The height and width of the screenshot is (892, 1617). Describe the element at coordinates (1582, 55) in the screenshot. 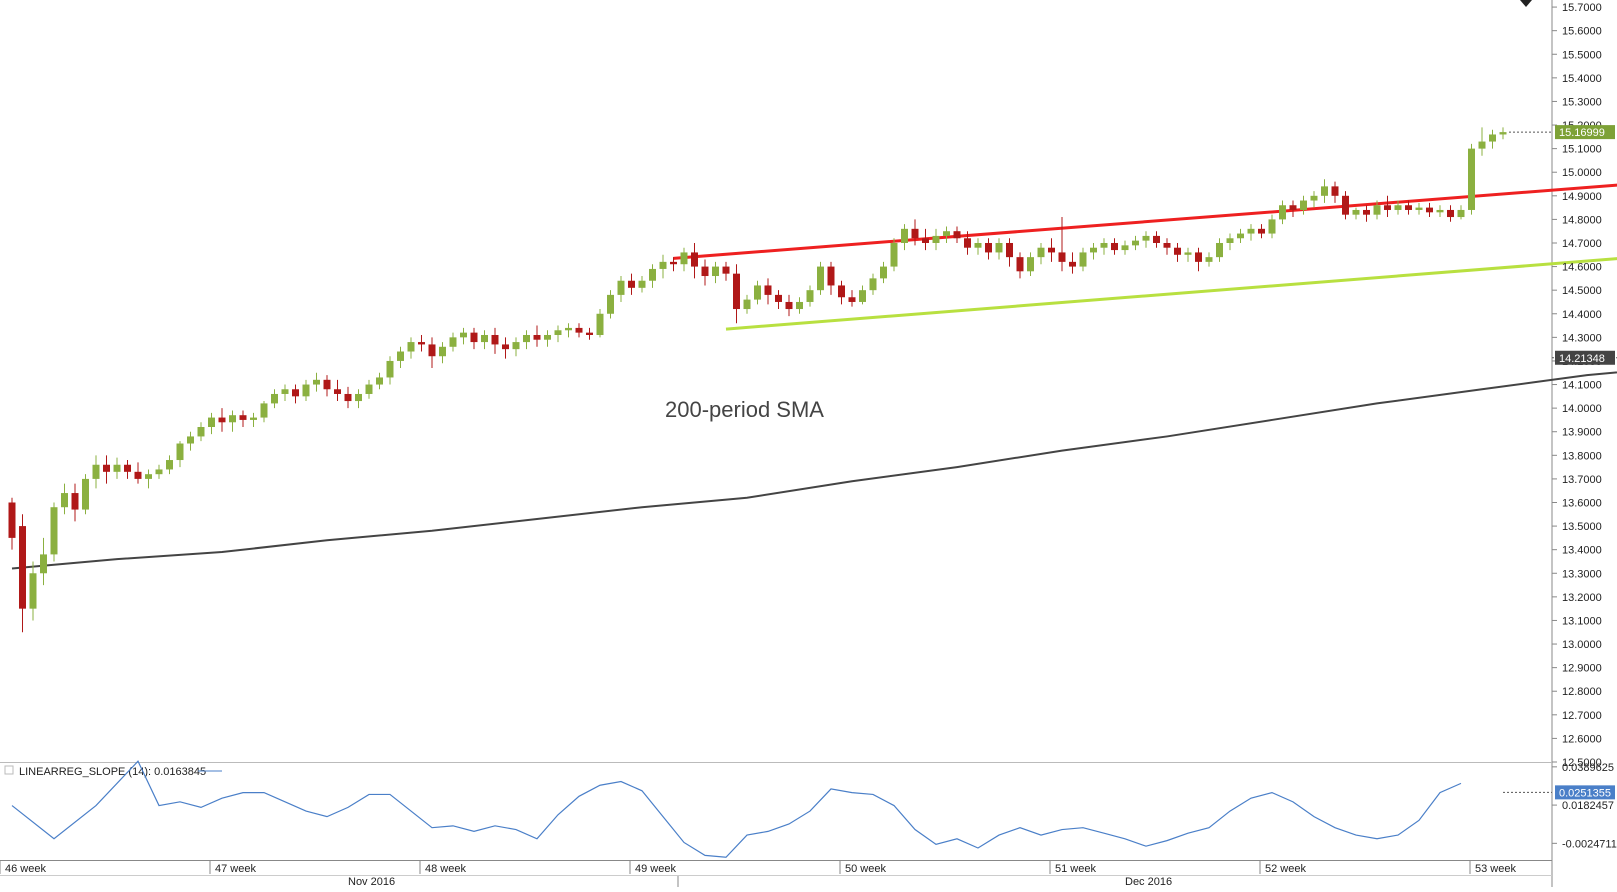

I see `price-tick-label: 15.5000` at that location.